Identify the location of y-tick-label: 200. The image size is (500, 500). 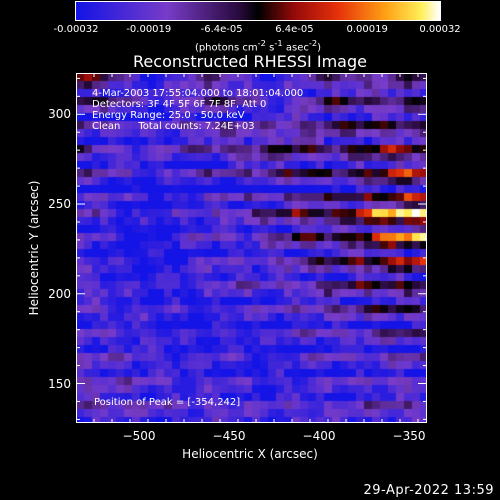
(59, 293).